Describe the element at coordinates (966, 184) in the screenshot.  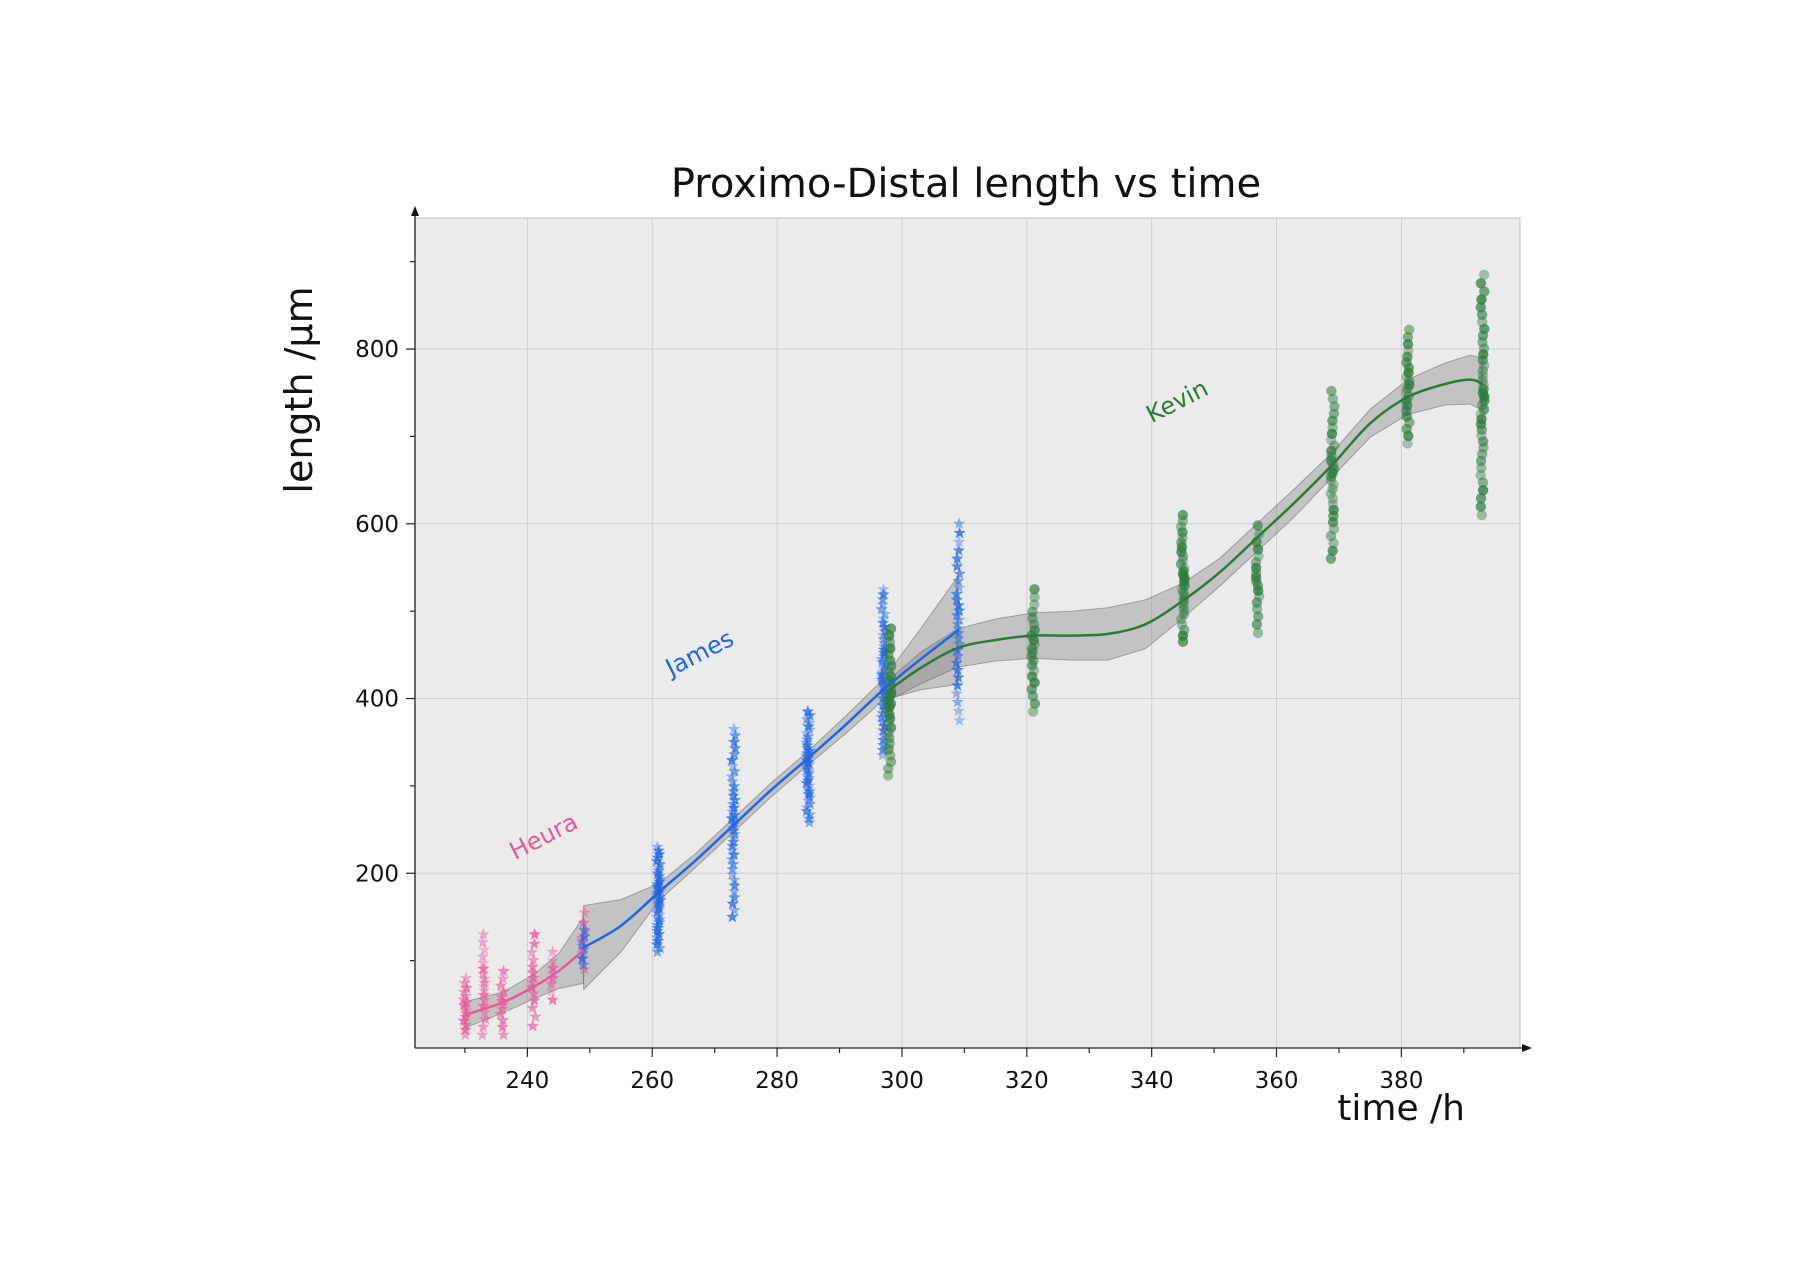
I see `chart-title: Proximo-Distal length vs time` at that location.